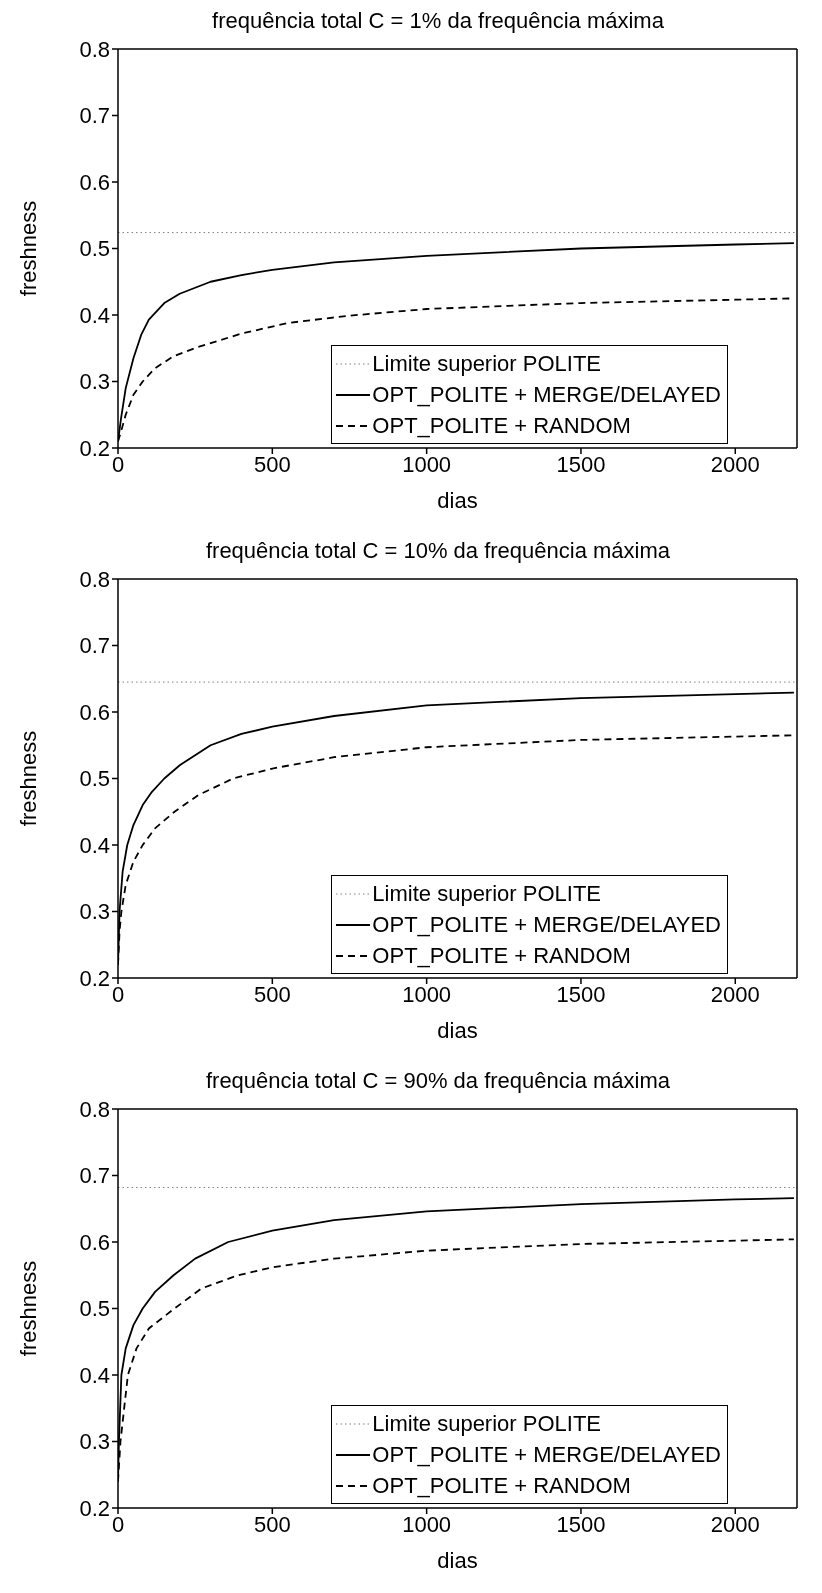 This screenshot has width=822, height=1593. I want to click on chart-title: frequência total C = 1% da frequência máxima, so click(438, 21).